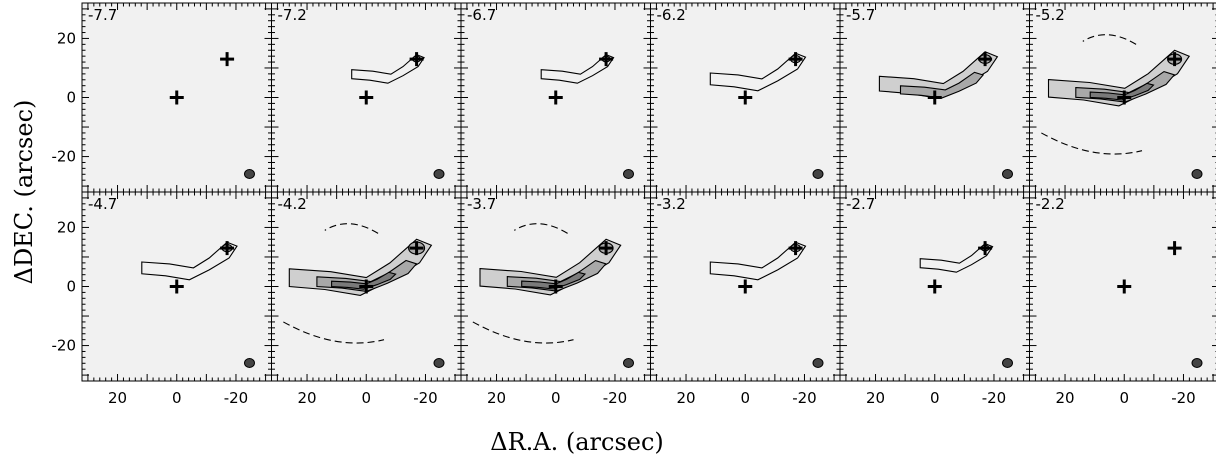 This screenshot has height=462, width=1216. What do you see at coordinates (1050, 15) in the screenshot?
I see `velocity-label: -5.2` at bounding box center [1050, 15].